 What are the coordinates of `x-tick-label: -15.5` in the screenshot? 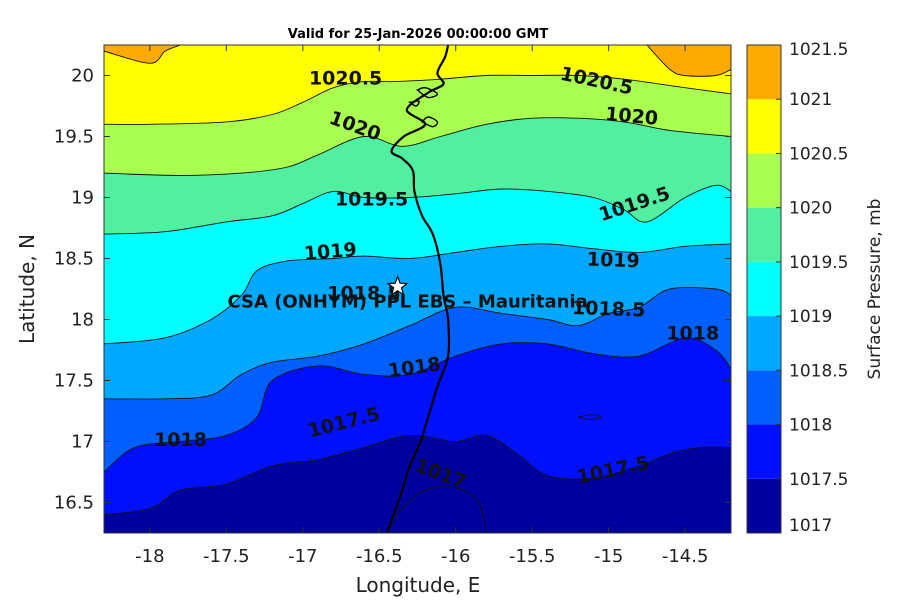 It's located at (532, 556).